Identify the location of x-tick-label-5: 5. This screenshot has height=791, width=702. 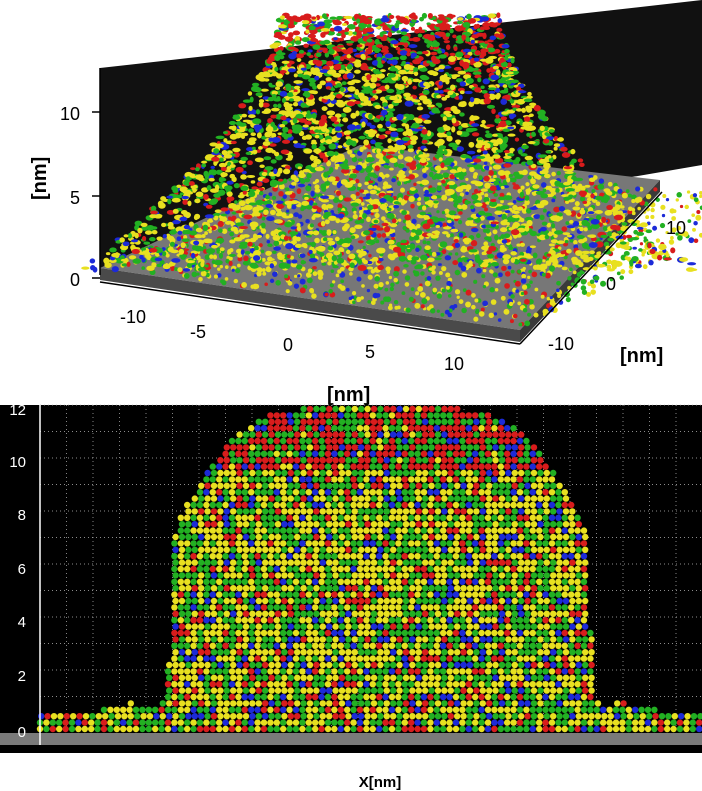
(370, 352).